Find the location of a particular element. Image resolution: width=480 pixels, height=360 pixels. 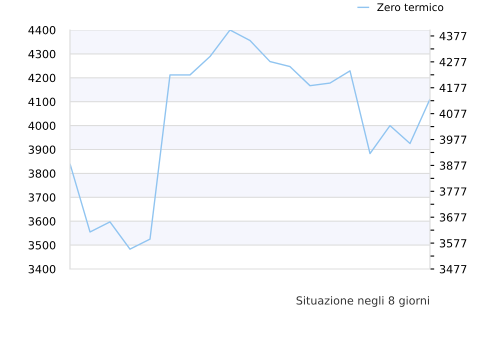

y-tick-label: 3800 is located at coordinates (42, 173).